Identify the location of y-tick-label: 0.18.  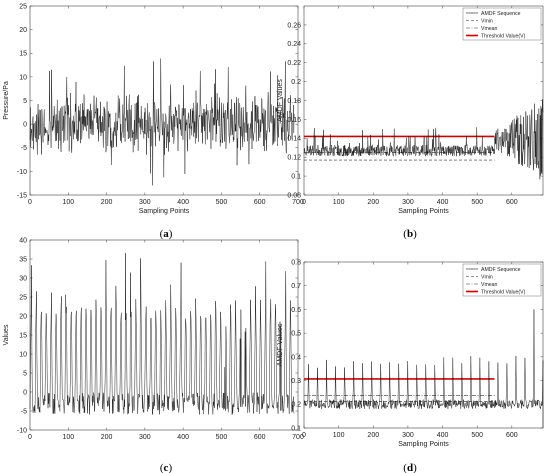
(294, 101).